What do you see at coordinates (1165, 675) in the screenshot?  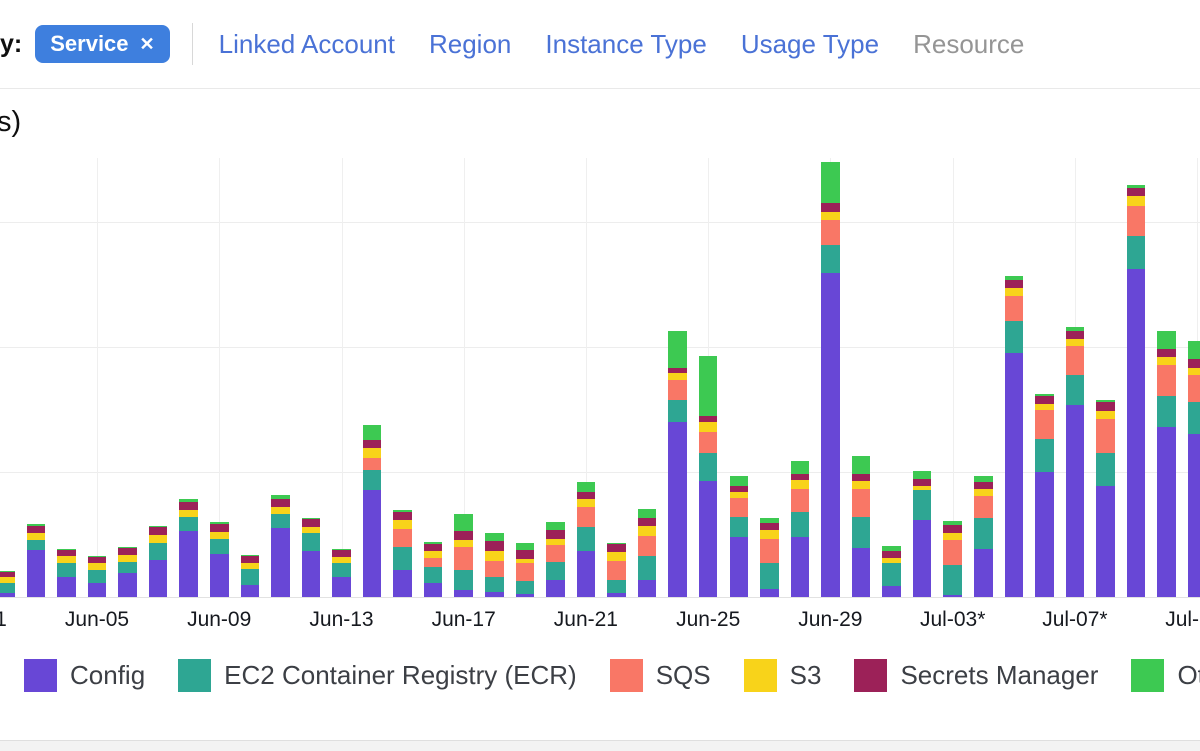 I see `legend-item-others: Others` at bounding box center [1165, 675].